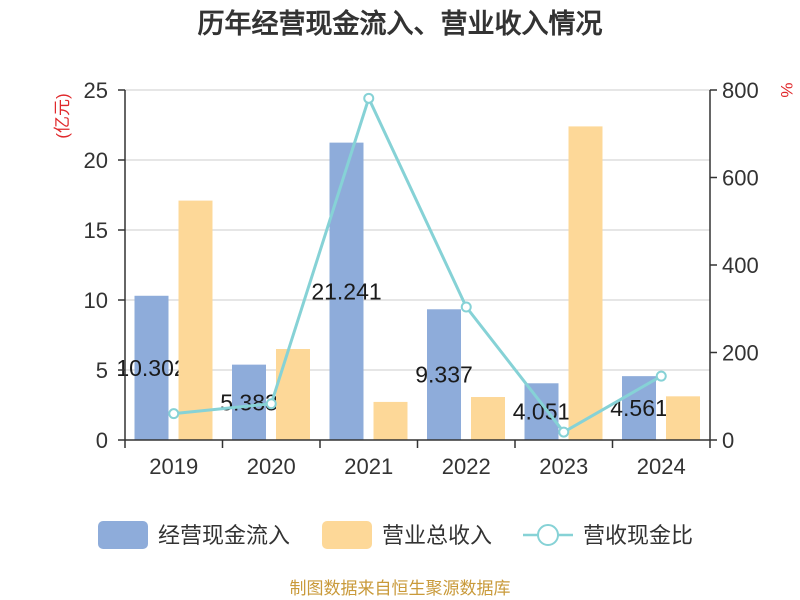  Describe the element at coordinates (174, 414) in the screenshot. I see `point-ratio-2019` at that location.